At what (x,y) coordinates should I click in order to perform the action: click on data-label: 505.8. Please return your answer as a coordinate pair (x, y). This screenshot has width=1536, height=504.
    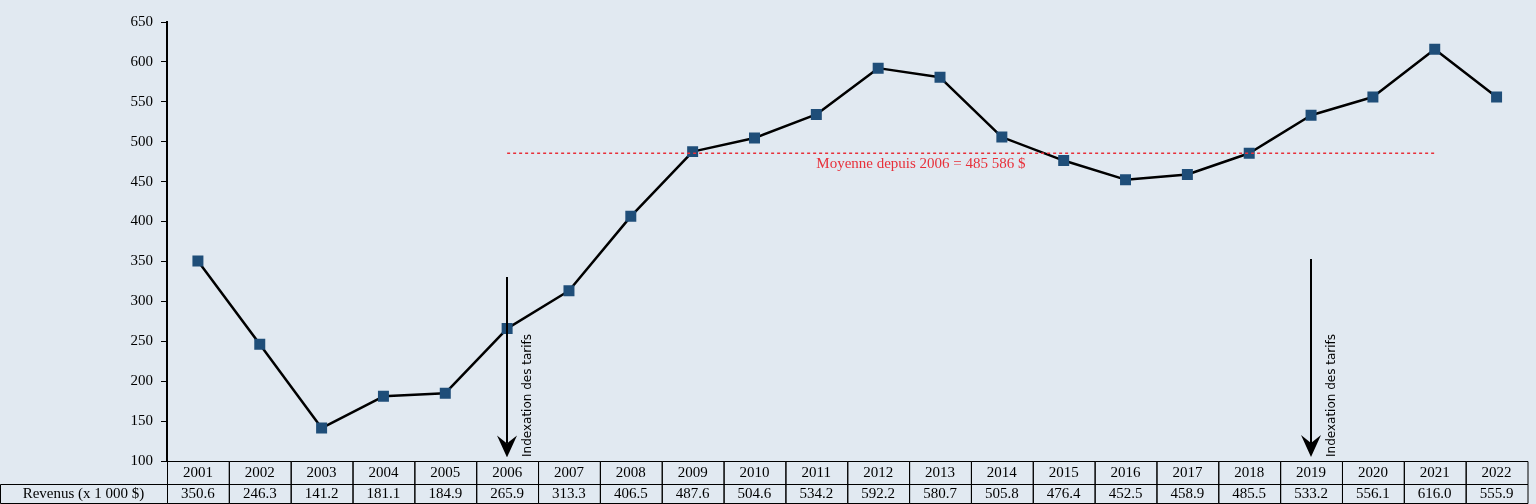
    Looking at the image, I should click on (1001, 493).